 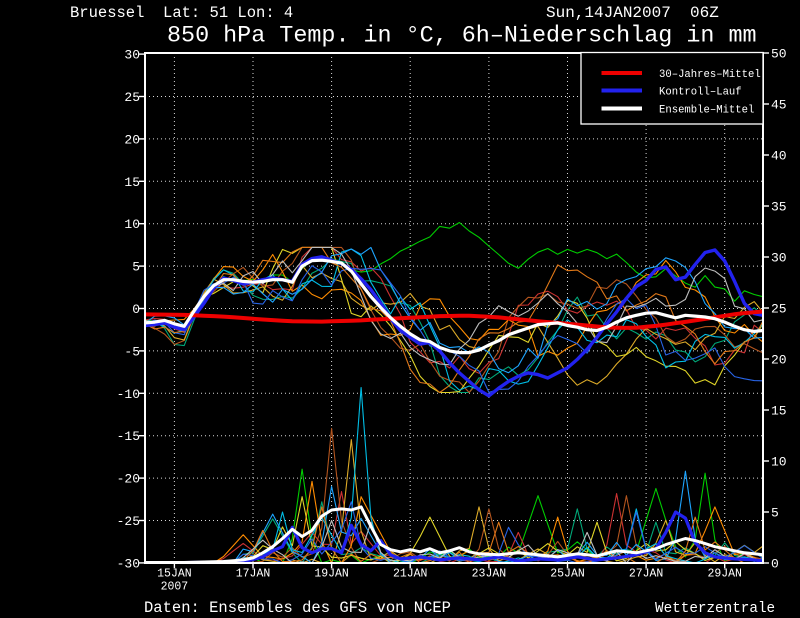 What do you see at coordinates (410, 574) in the screenshot?
I see `svg-text: 21JAN` at bounding box center [410, 574].